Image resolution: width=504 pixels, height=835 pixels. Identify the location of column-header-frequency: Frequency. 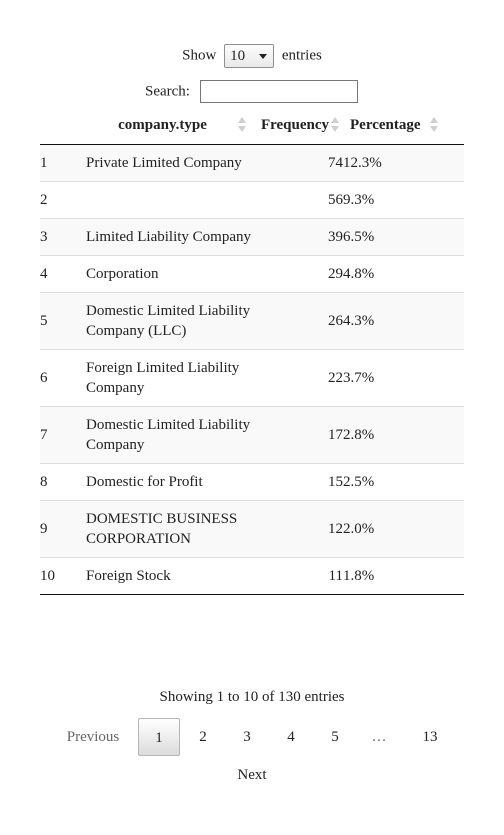
(301, 125).